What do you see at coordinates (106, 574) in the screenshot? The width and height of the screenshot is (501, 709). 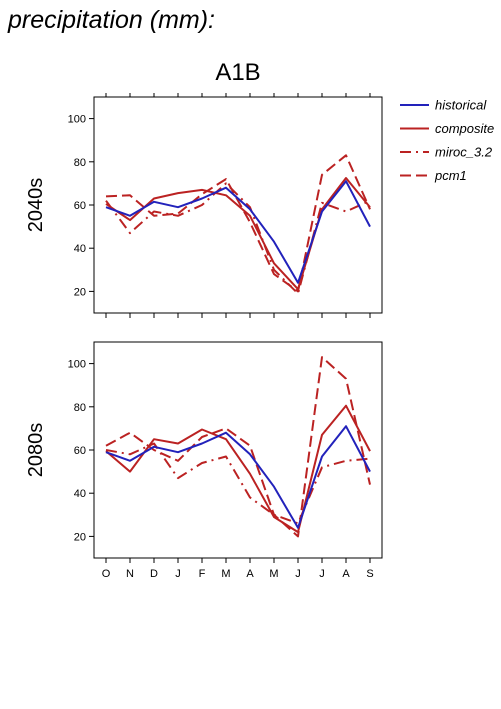 I see `x-tick-label: O` at bounding box center [106, 574].